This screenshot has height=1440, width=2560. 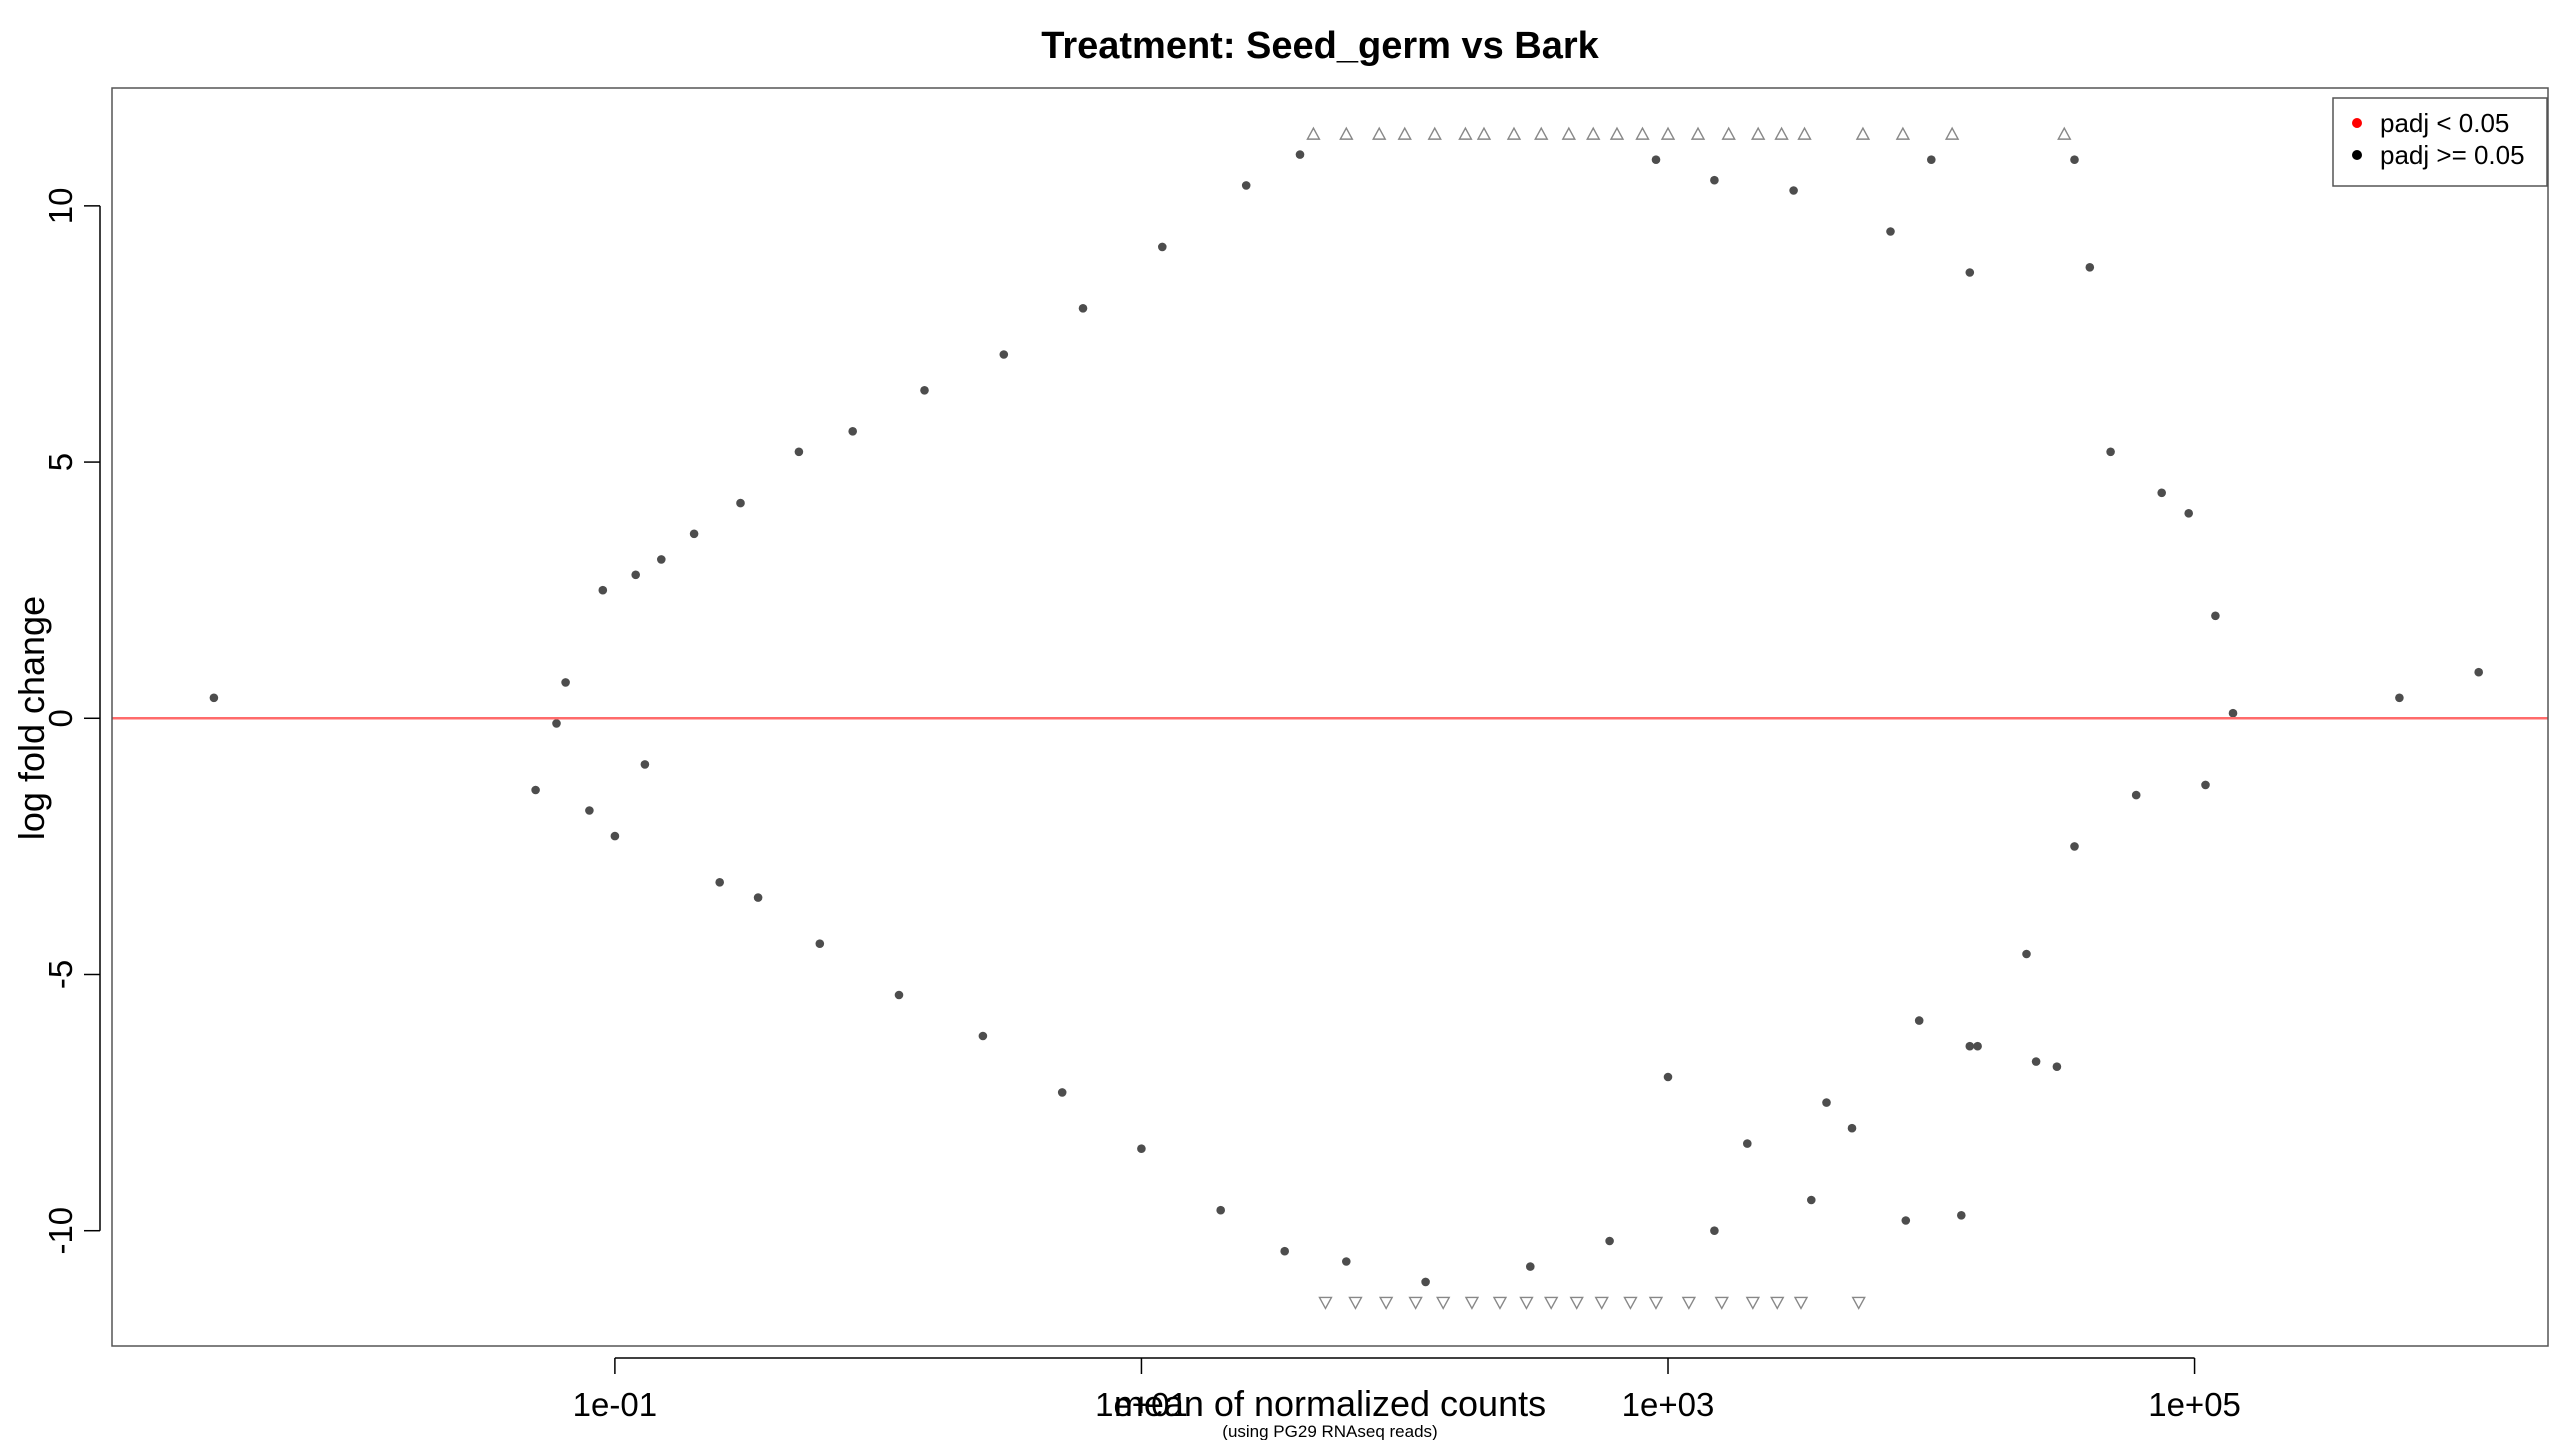 I want to click on x-tick-label: 1e+03, so click(x=1668, y=1404).